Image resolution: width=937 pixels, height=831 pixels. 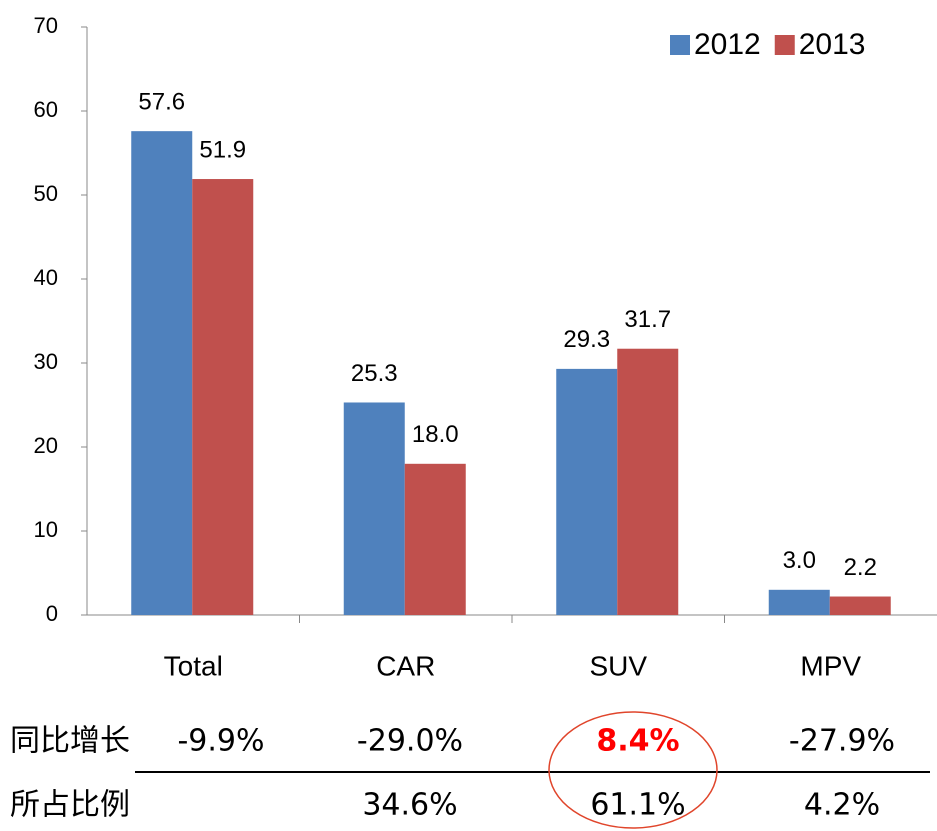 I want to click on value-label: 57.6, so click(x=161, y=102).